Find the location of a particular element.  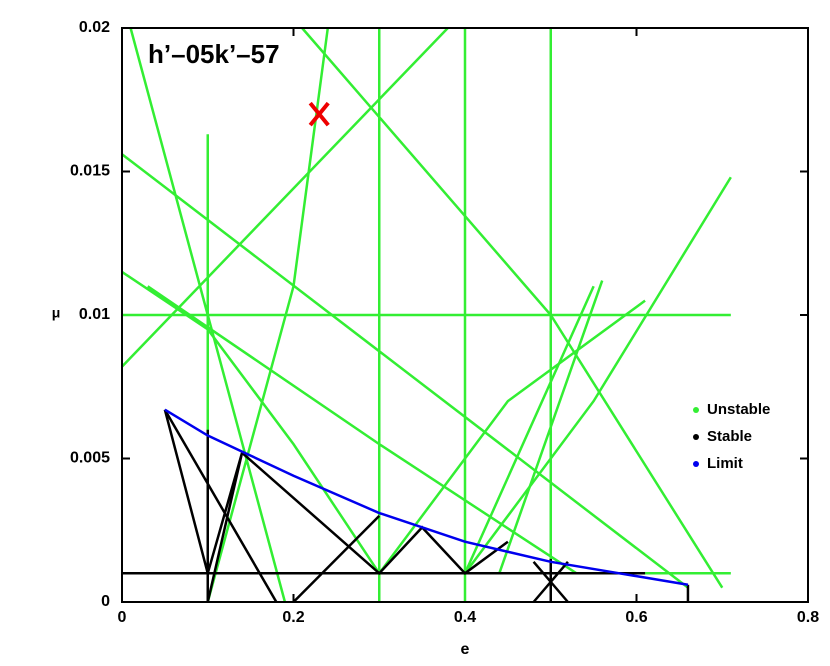

y-tick-label: 0 is located at coordinates (105, 601).